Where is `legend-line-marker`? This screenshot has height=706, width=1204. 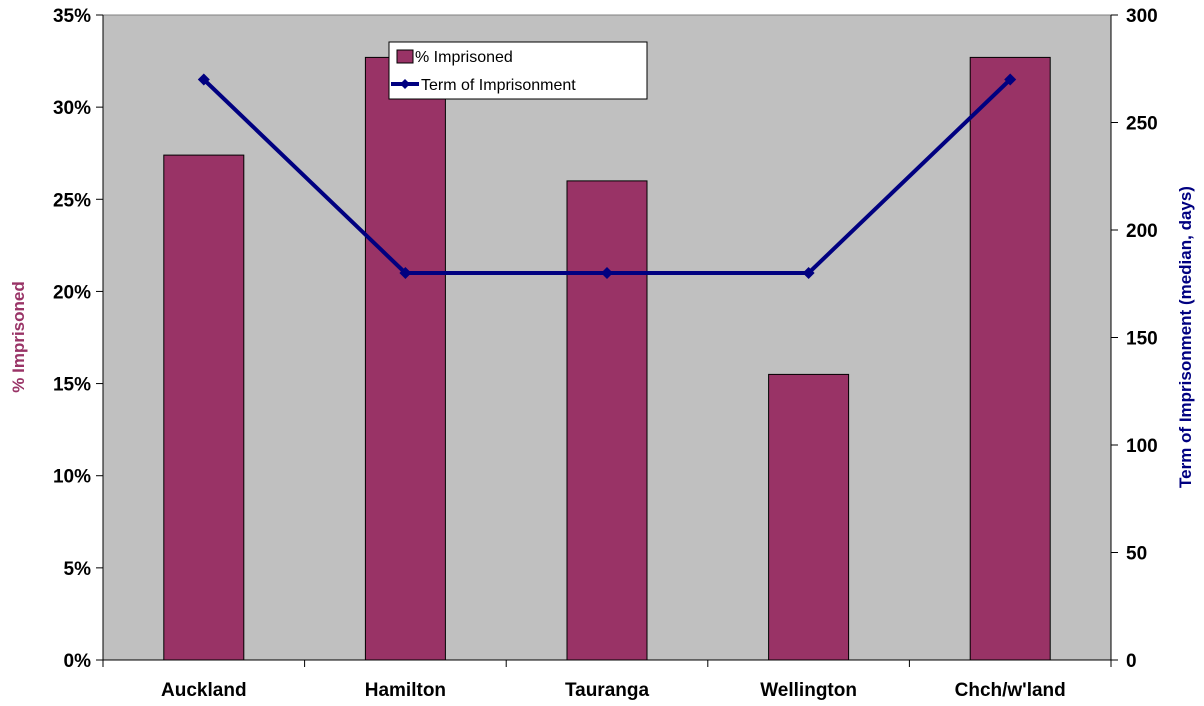 legend-line-marker is located at coordinates (405, 84).